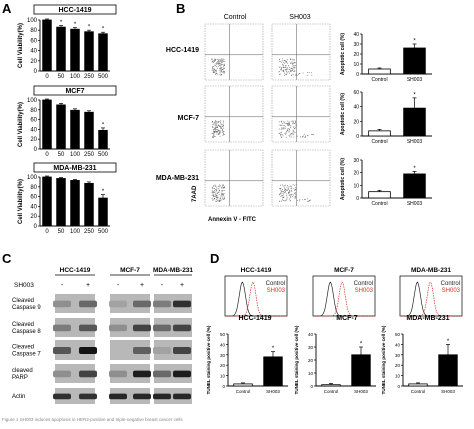 The height and width of the screenshot is (429, 474). What do you see at coordinates (356, 35) in the screenshot?
I see `y-tick-label: 40` at bounding box center [356, 35].